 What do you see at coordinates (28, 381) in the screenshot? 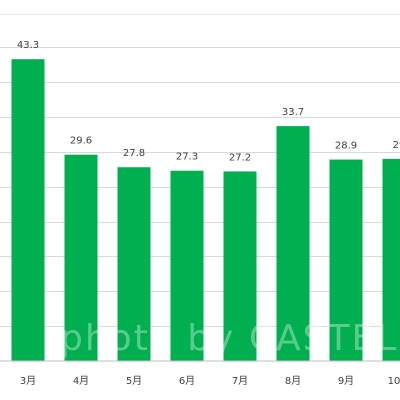
I see `x-tick-label-1: 3月` at bounding box center [28, 381].